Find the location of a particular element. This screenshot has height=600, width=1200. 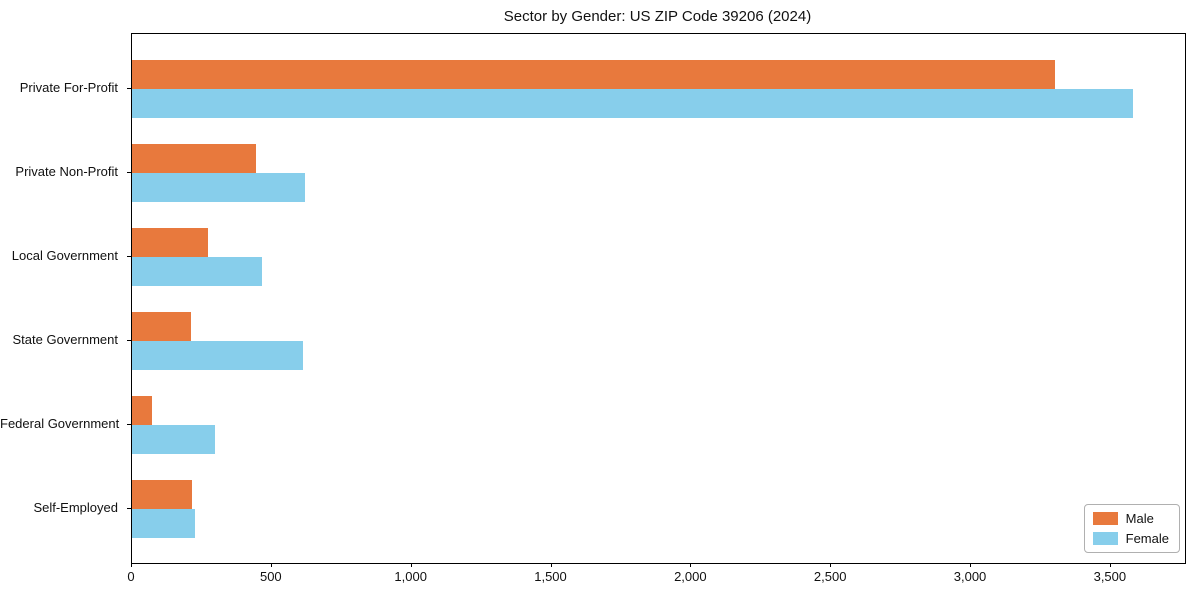

x-tick-label: 3,500 is located at coordinates (1110, 576).